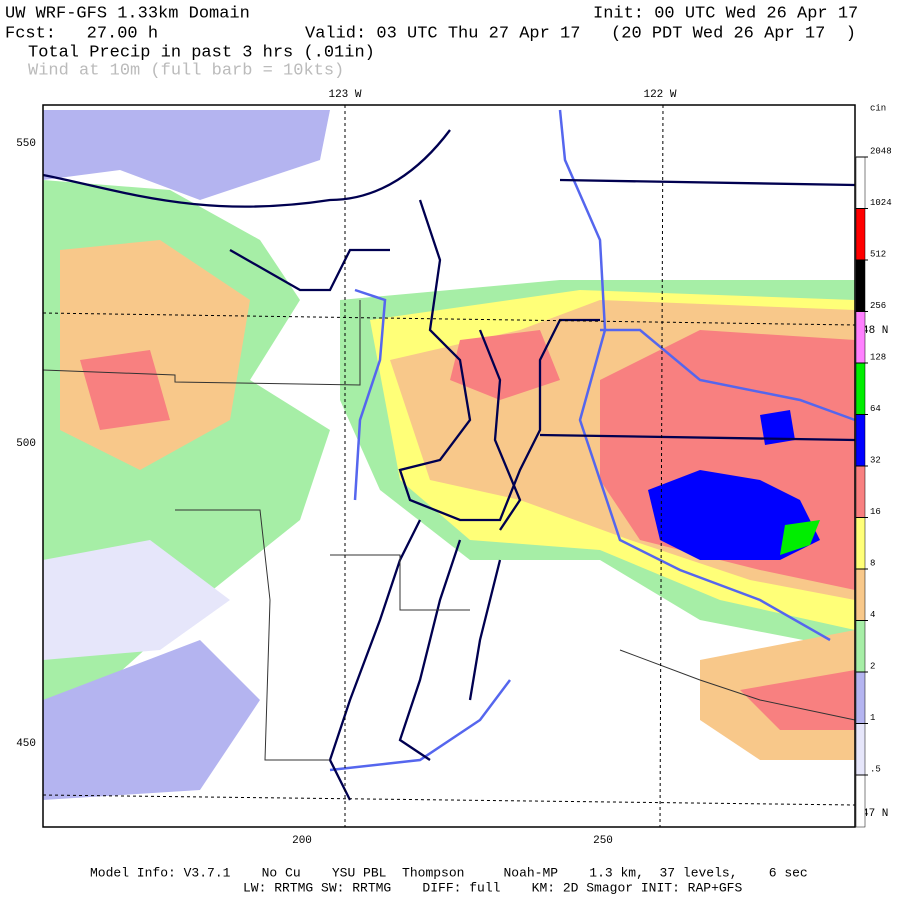  What do you see at coordinates (872, 563) in the screenshot?
I see `colorbar-label: 8` at bounding box center [872, 563].